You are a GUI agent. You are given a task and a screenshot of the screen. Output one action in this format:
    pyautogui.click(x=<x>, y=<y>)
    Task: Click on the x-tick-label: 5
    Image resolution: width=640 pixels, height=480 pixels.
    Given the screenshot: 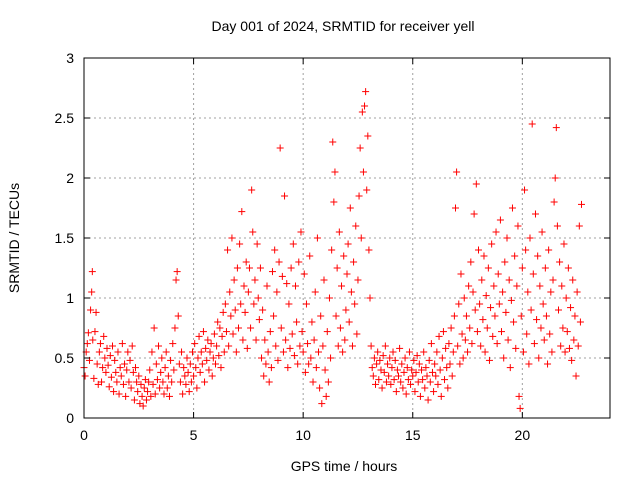 What is the action you would take?
    pyautogui.click(x=194, y=435)
    